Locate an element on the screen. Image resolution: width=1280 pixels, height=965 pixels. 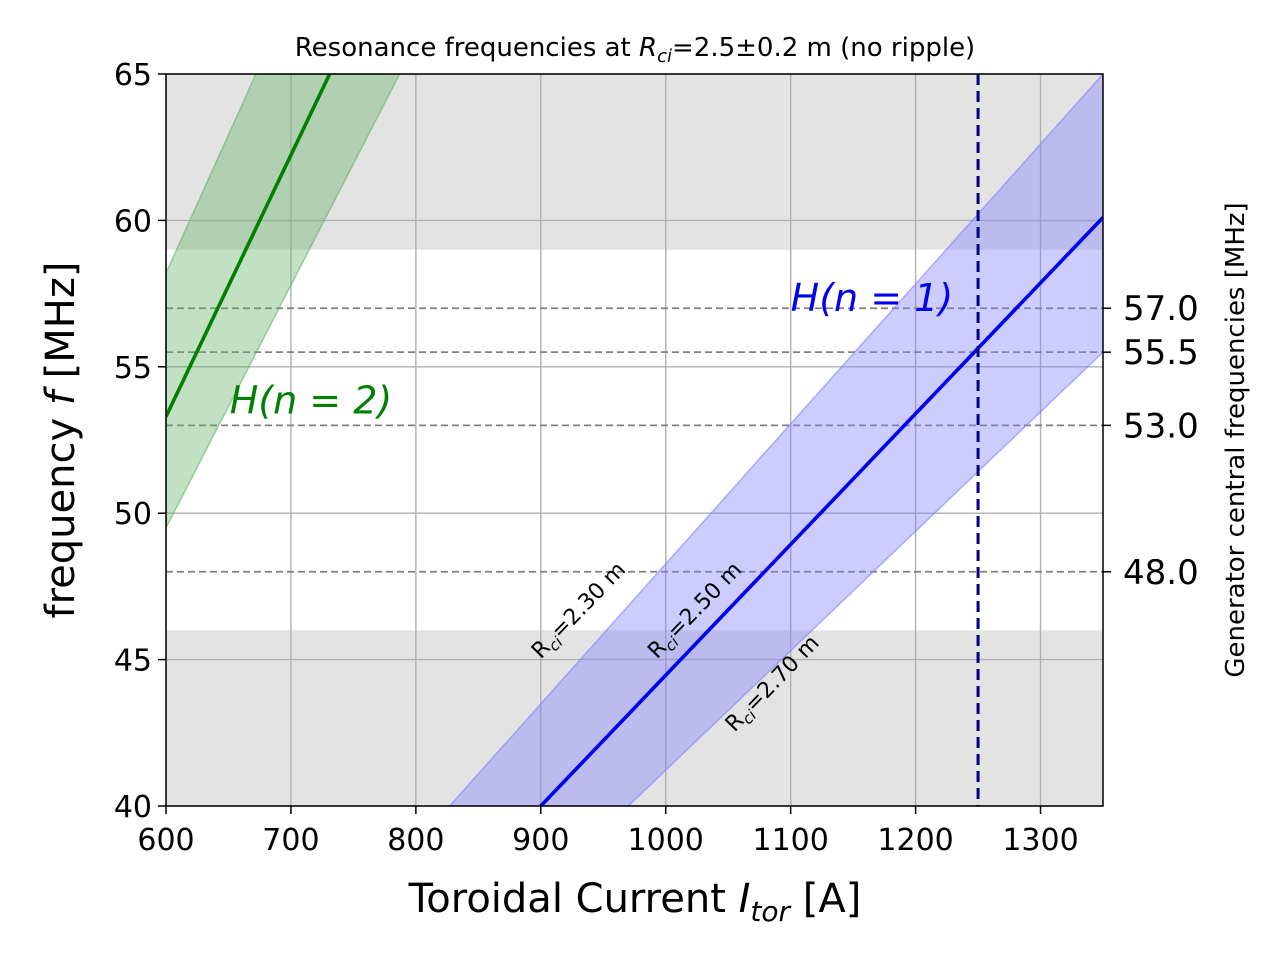
x-tick-label-5: 1100 is located at coordinates (790, 840).